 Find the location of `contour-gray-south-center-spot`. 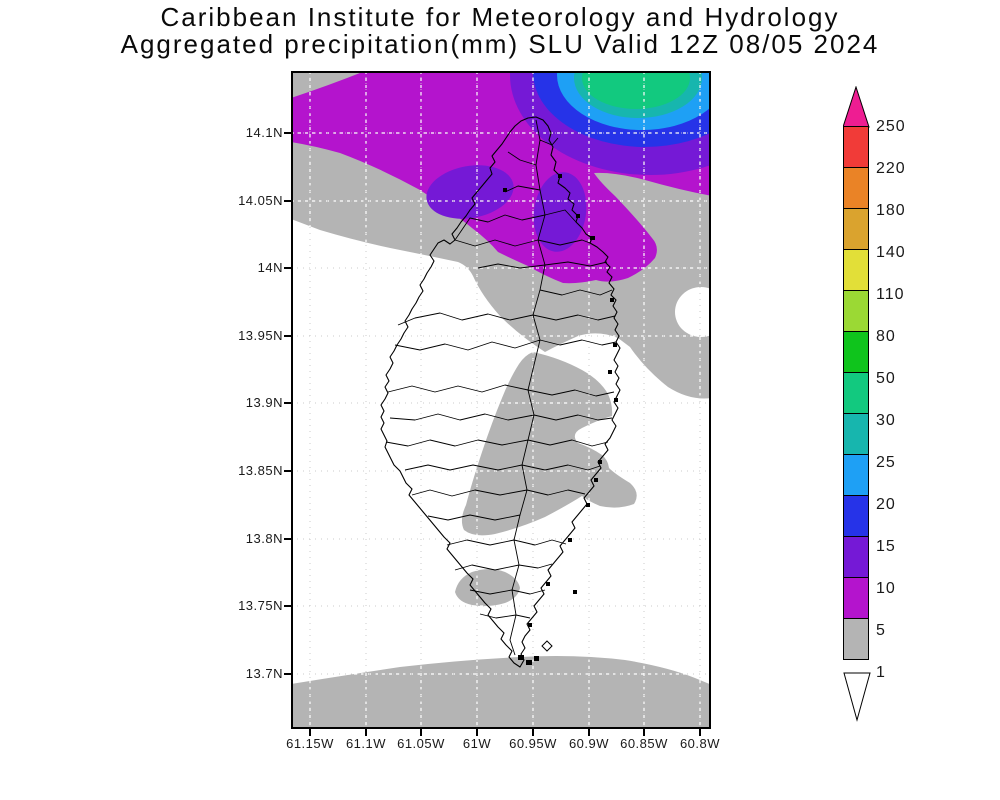

contour-gray-south-center-spot is located at coordinates (487, 588).